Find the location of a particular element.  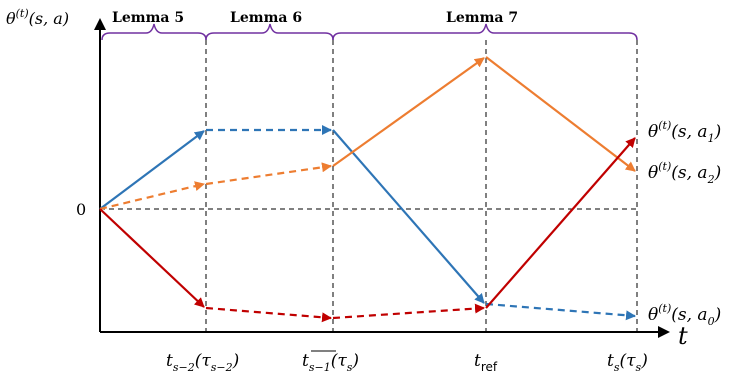

lemma-6-label: Lemma 6 is located at coordinates (266, 18).